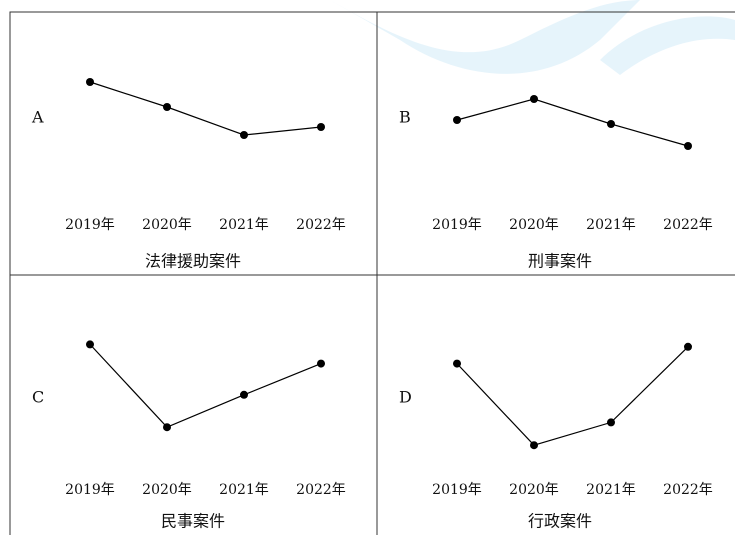 The image size is (735, 535). Describe the element at coordinates (405, 117) in the screenshot. I see `panel-label: B` at that location.